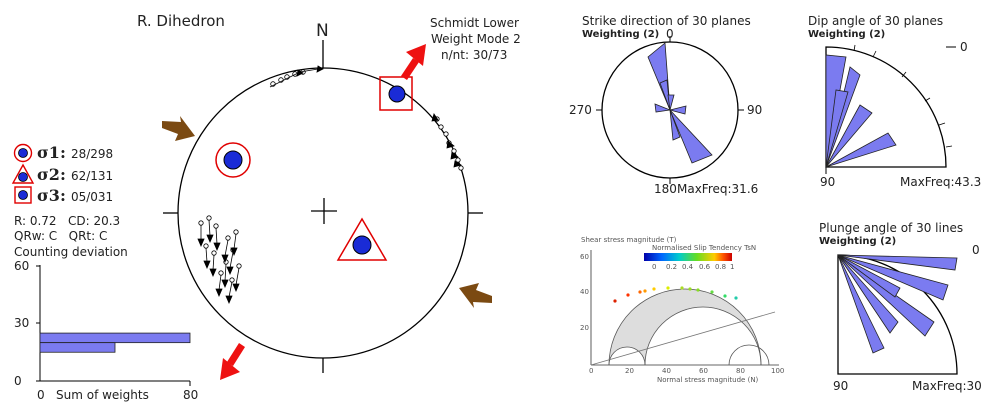 The width and height of the screenshot is (989, 414). Describe the element at coordinates (705, 267) in the screenshot. I see `mohr-legend-tick-3: 0.6` at that location.